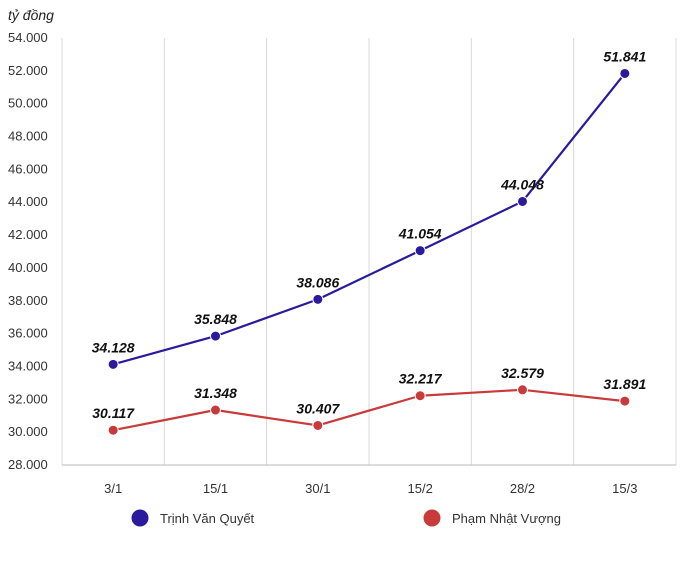 The height and width of the screenshot is (564, 680). What do you see at coordinates (113, 413) in the screenshot?
I see `data-label: 30.117` at bounding box center [113, 413].